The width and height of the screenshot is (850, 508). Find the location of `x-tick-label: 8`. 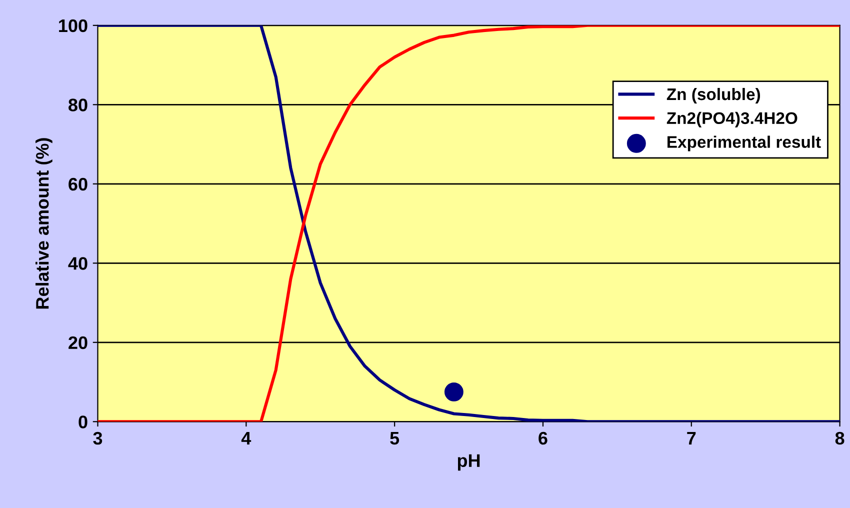

x-tick-label: 8 is located at coordinates (839, 438).